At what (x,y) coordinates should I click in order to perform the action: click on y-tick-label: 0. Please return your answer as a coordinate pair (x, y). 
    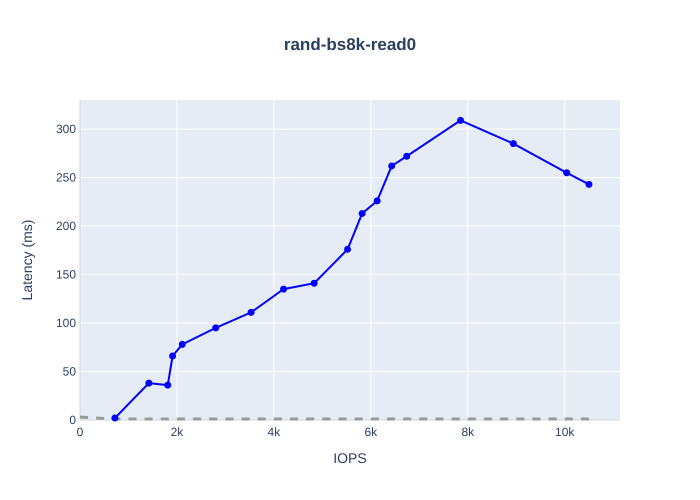
    Looking at the image, I should click on (72, 420).